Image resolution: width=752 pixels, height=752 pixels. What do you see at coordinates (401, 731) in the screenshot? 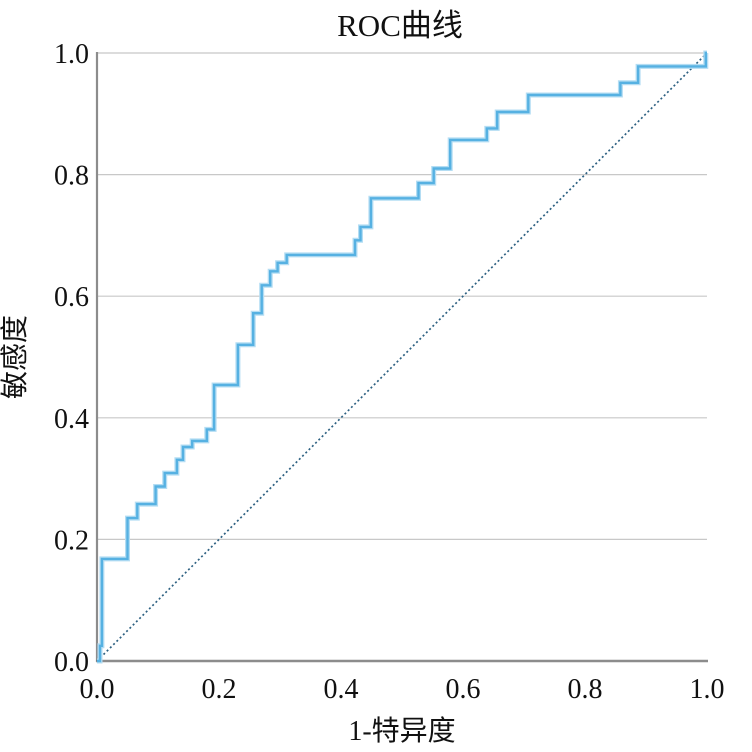
I see `x-axis-label: 1-特异度` at bounding box center [401, 731].